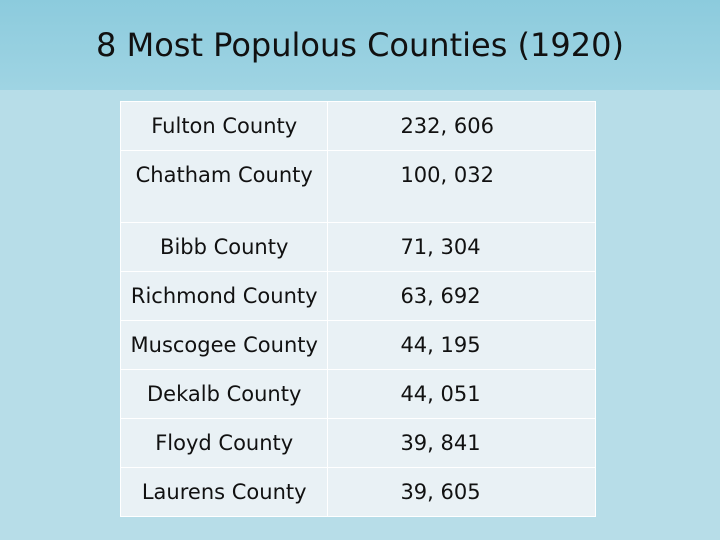  I want to click on table-row: Fulton County 232, 606, so click(357, 126).